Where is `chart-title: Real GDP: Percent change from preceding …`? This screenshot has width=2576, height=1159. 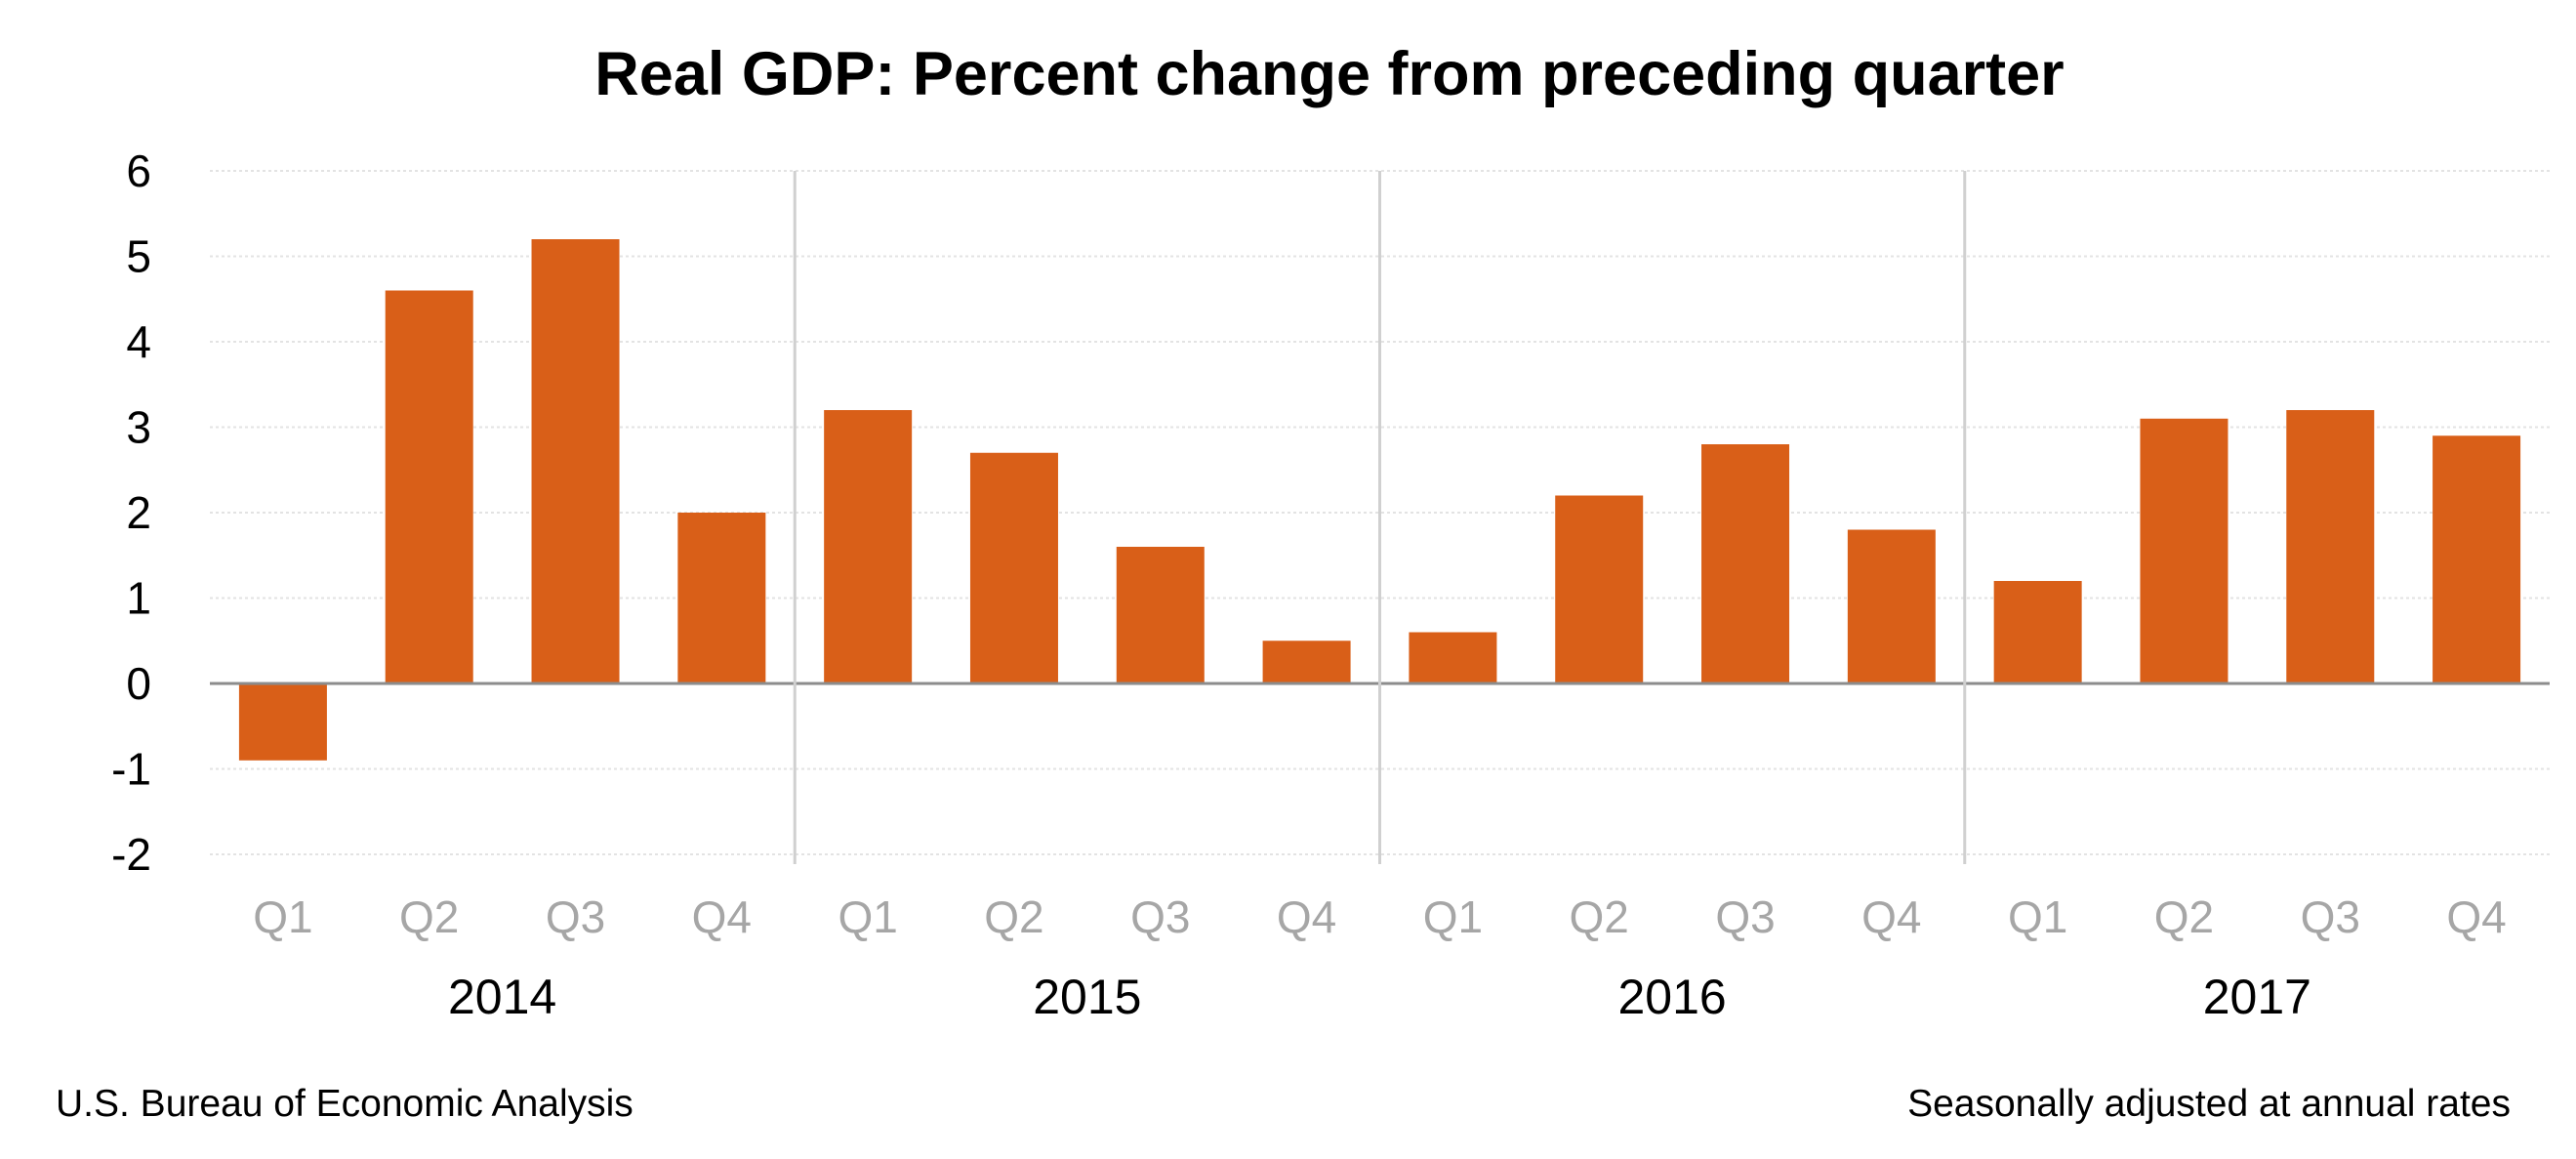 chart-title: Real GDP: Percent change from preceding … is located at coordinates (1329, 74).